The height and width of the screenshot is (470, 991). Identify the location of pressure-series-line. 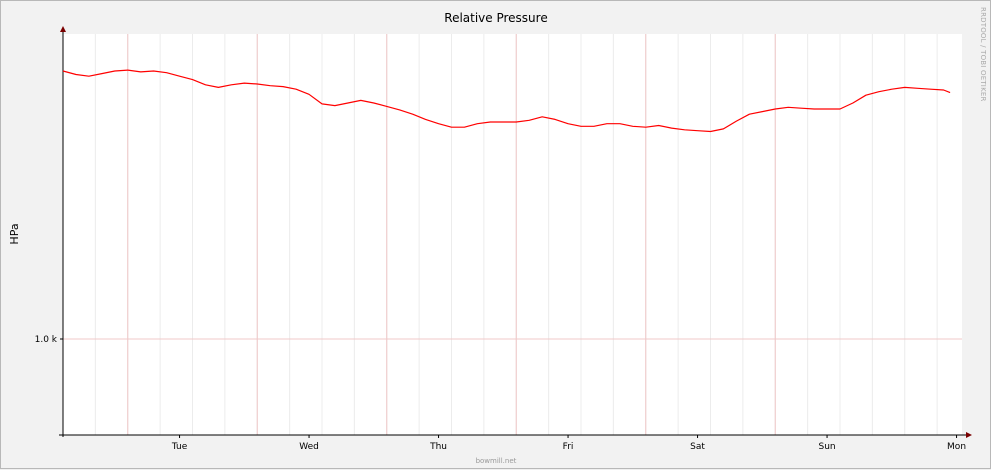
(506, 101).